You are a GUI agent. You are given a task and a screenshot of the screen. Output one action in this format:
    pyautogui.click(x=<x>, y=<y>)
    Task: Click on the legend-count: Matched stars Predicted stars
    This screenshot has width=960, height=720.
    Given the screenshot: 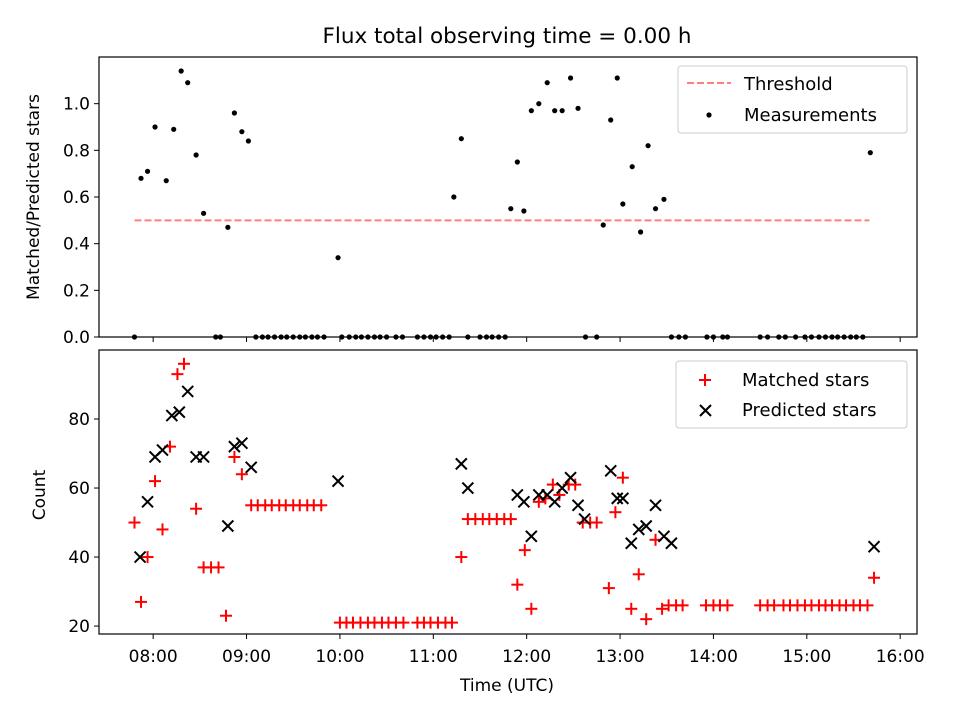 What is the action you would take?
    pyautogui.click(x=791, y=394)
    